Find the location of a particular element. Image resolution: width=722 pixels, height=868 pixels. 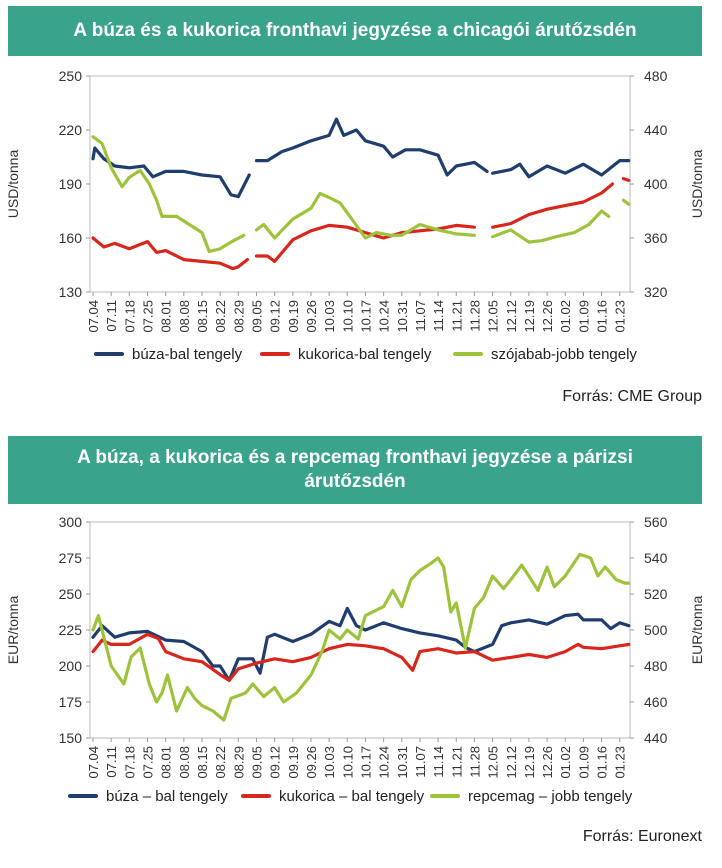

chart2-xtick-label: 10.24 is located at coordinates (384, 762).